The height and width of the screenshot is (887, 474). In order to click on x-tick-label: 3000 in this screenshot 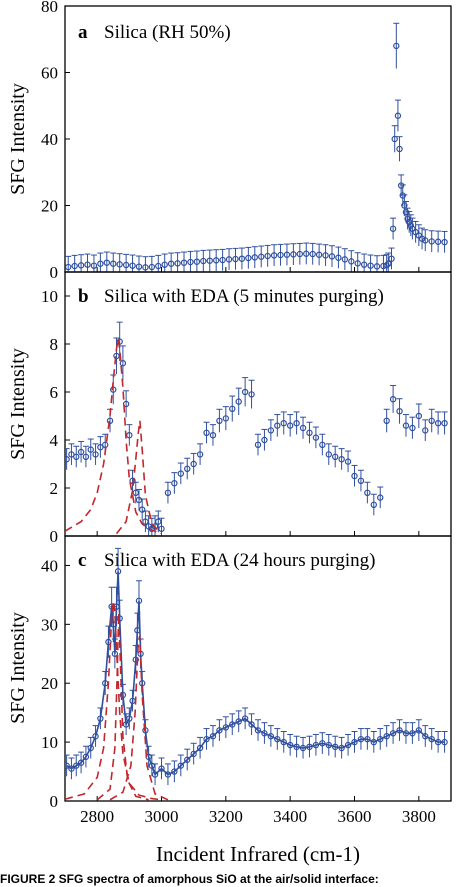, I will do `click(162, 816)`.